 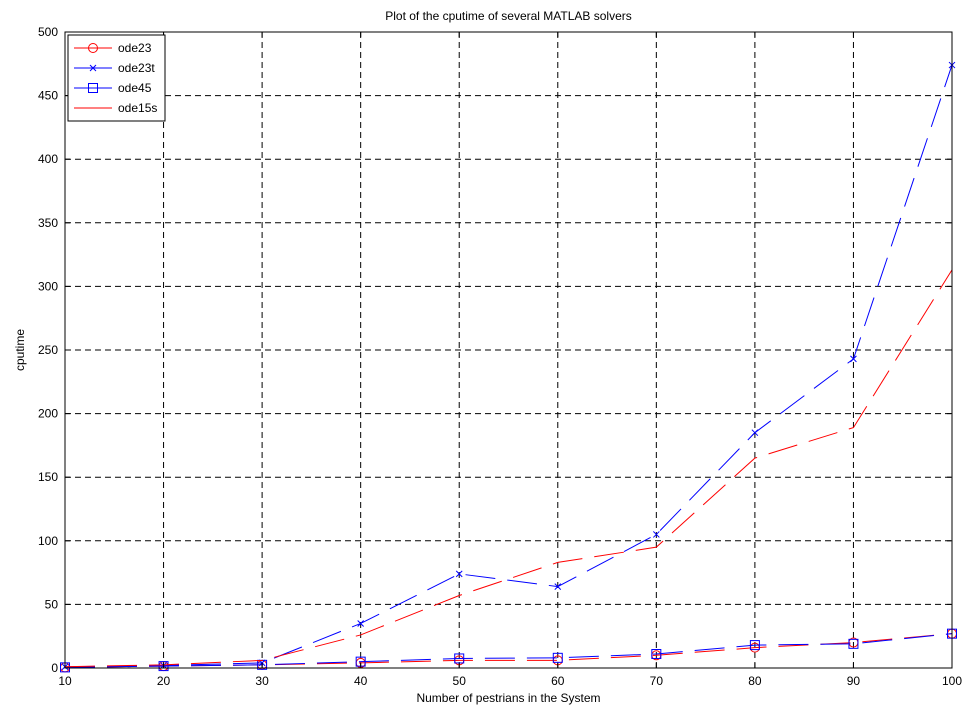 What do you see at coordinates (460, 681) in the screenshot?
I see `x-tick-label: 50` at bounding box center [460, 681].